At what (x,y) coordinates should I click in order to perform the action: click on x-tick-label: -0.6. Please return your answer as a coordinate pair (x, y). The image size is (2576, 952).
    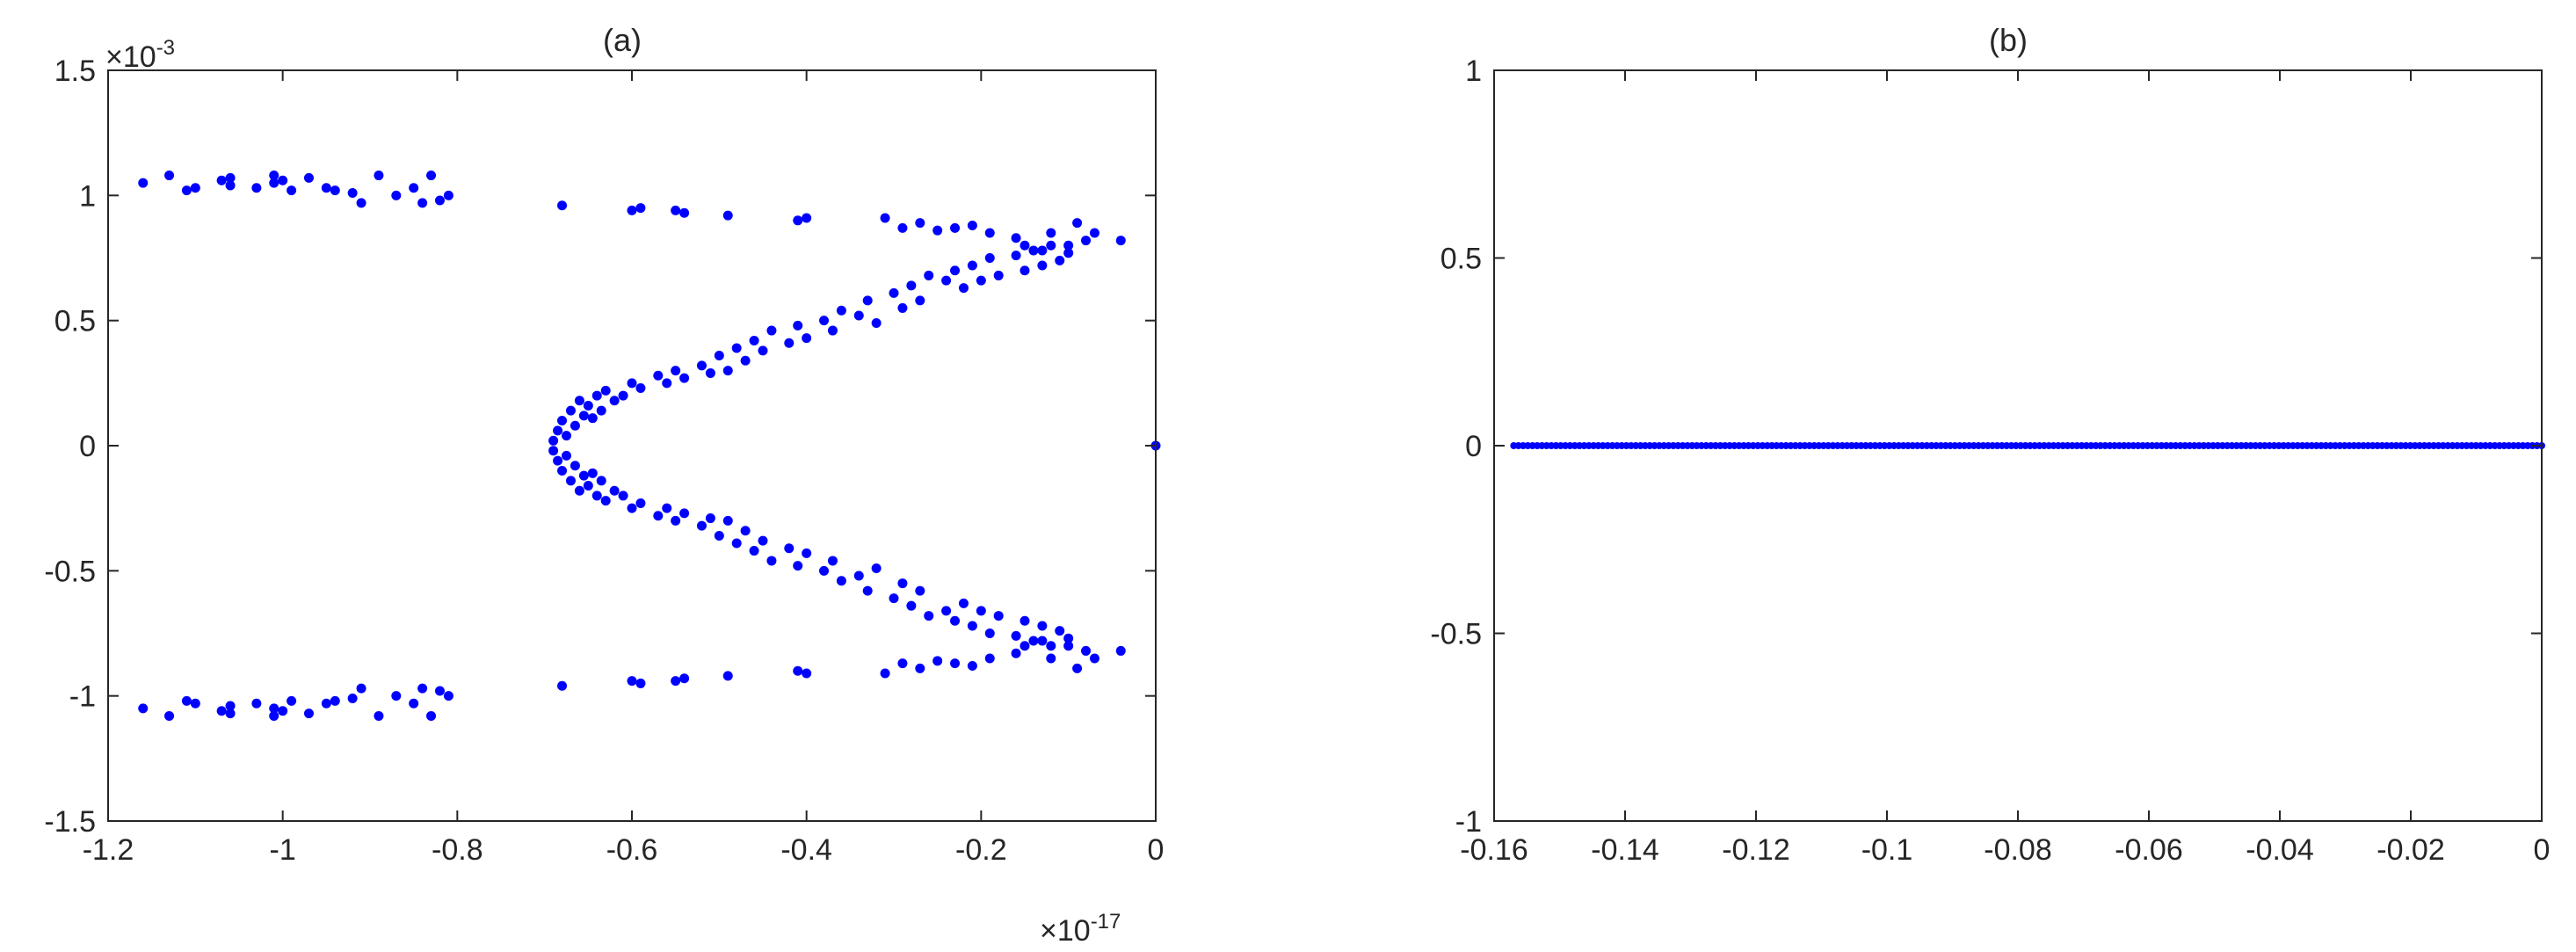
    Looking at the image, I should click on (632, 850).